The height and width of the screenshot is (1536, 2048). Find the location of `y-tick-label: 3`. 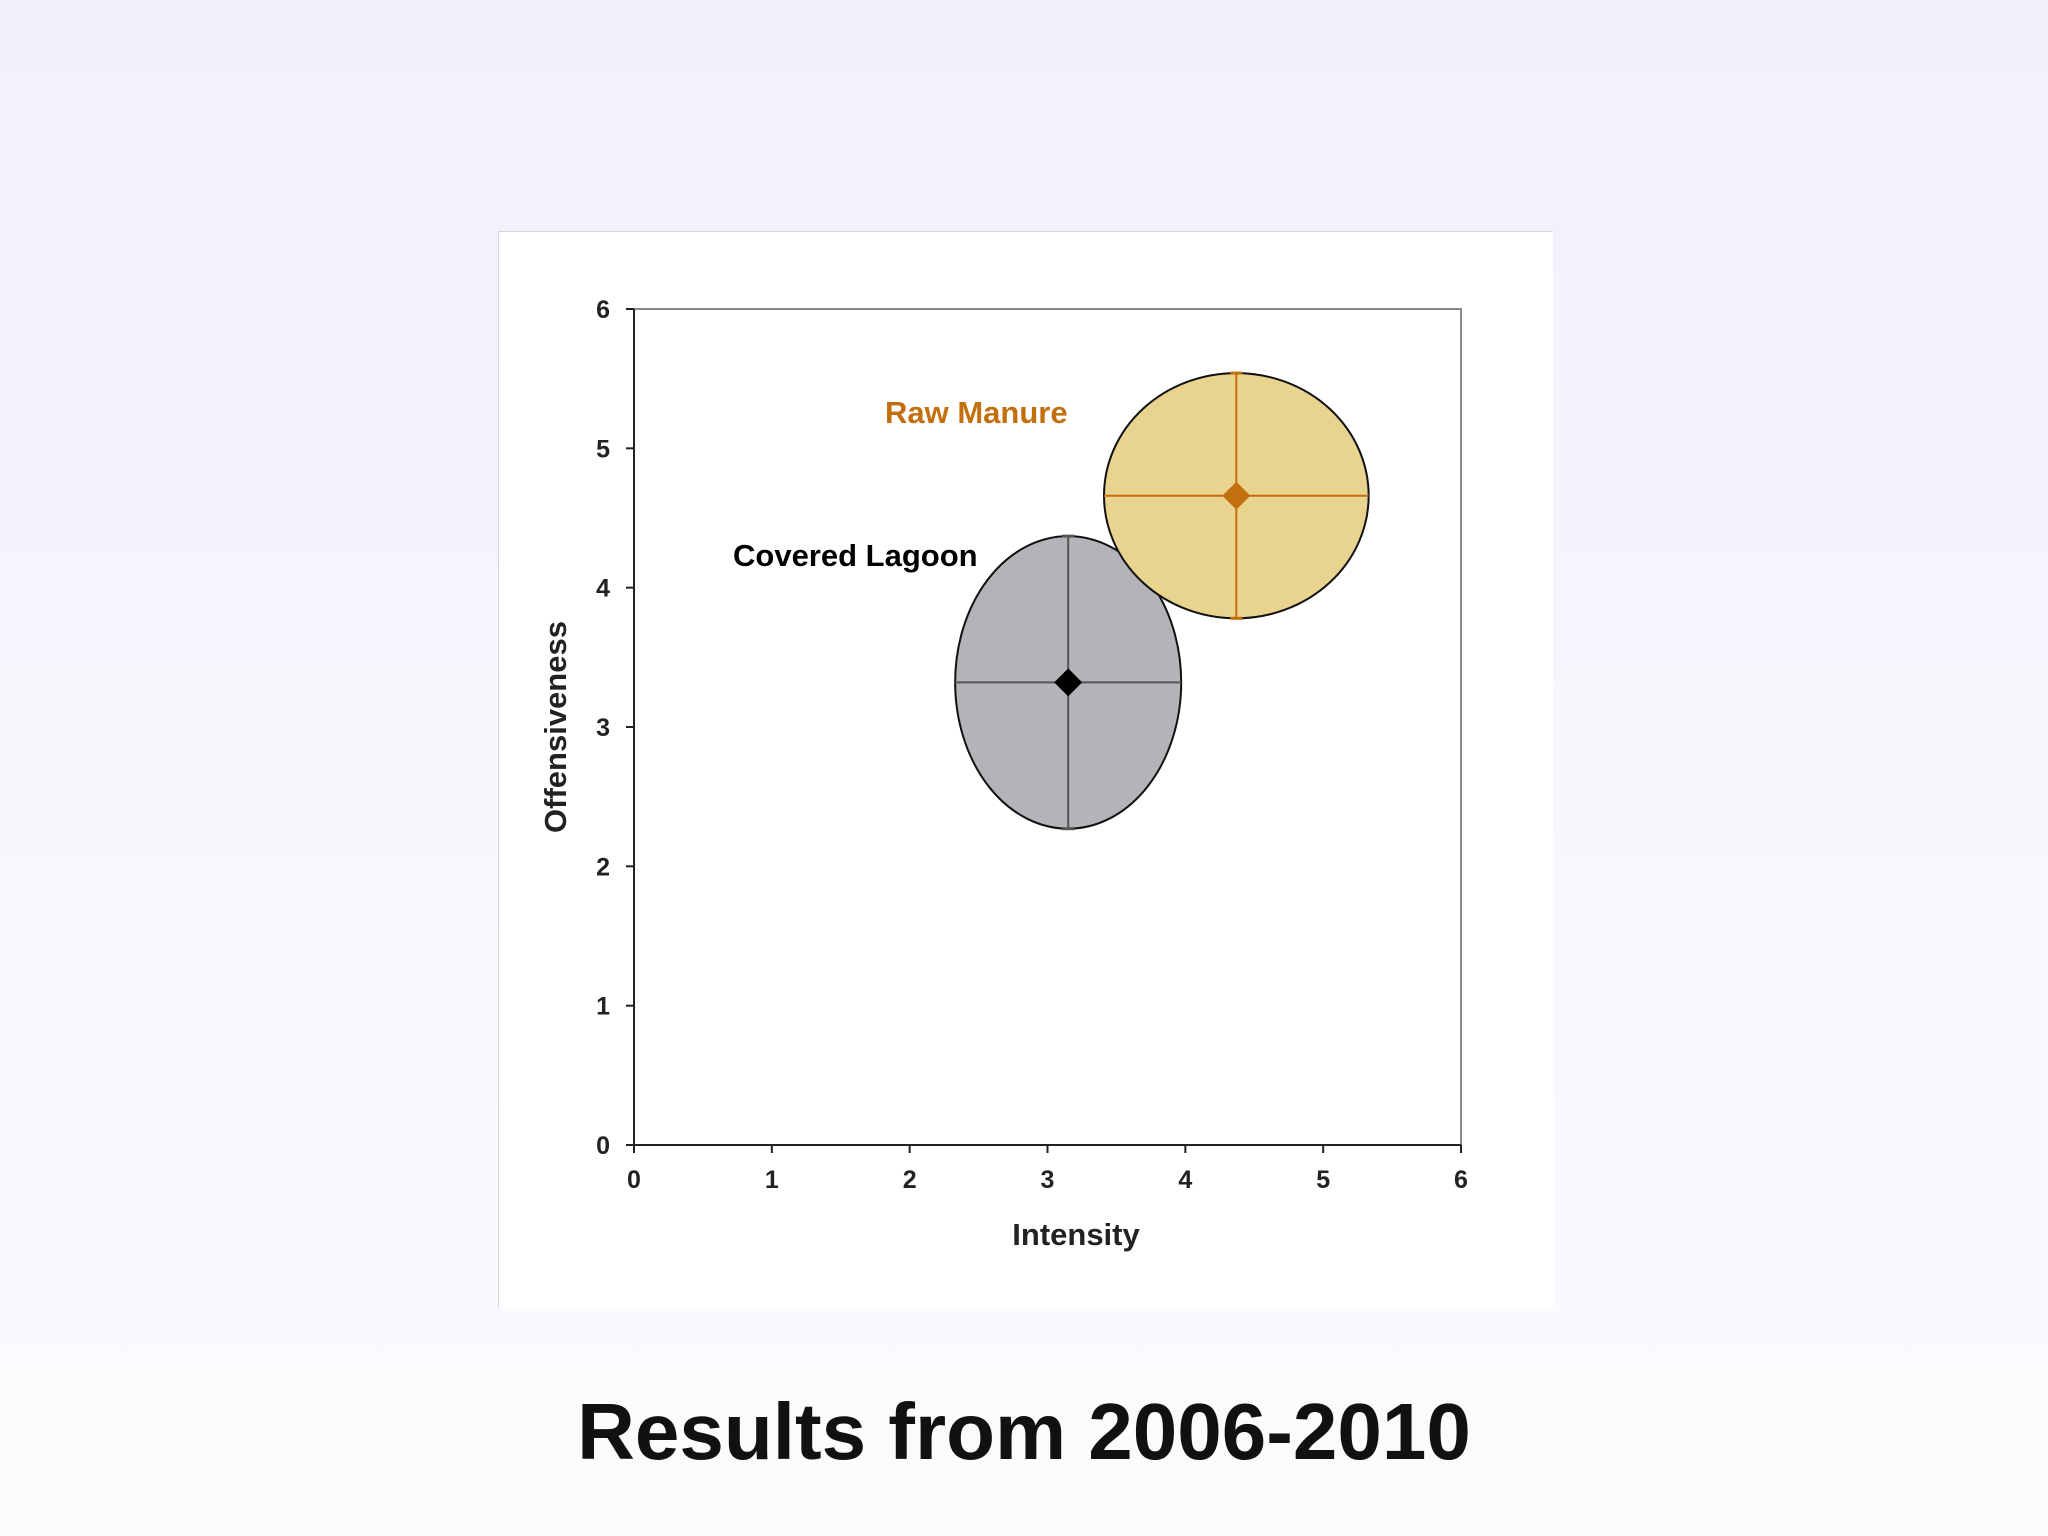

y-tick-label: 3 is located at coordinates (603, 728).